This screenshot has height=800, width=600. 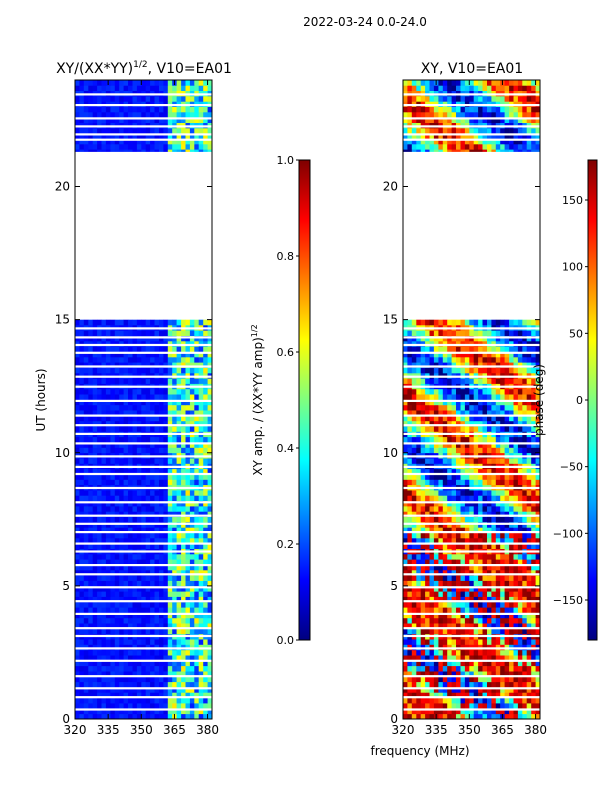 I want to click on amp-gap-line, so click(x=143, y=466).